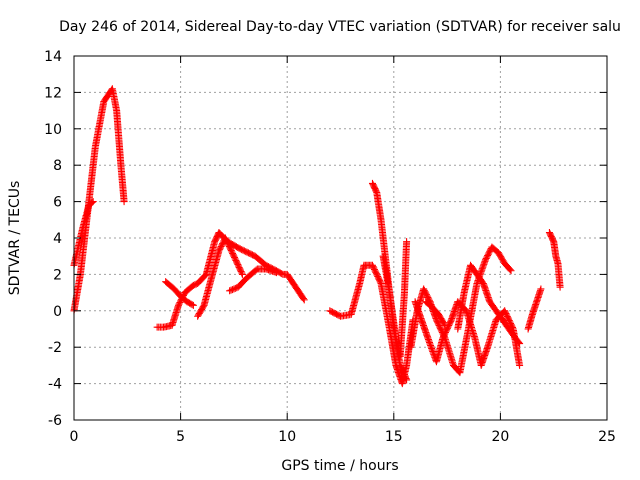 This screenshot has width=640, height=480. I want to click on y-tick-label: 14, so click(53, 57).